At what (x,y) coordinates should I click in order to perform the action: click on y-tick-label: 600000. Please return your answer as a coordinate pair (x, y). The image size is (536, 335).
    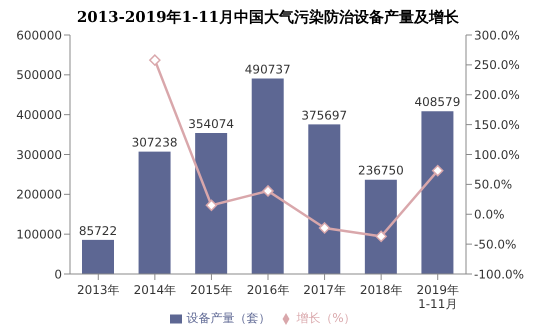
    Looking at the image, I should click on (39, 35).